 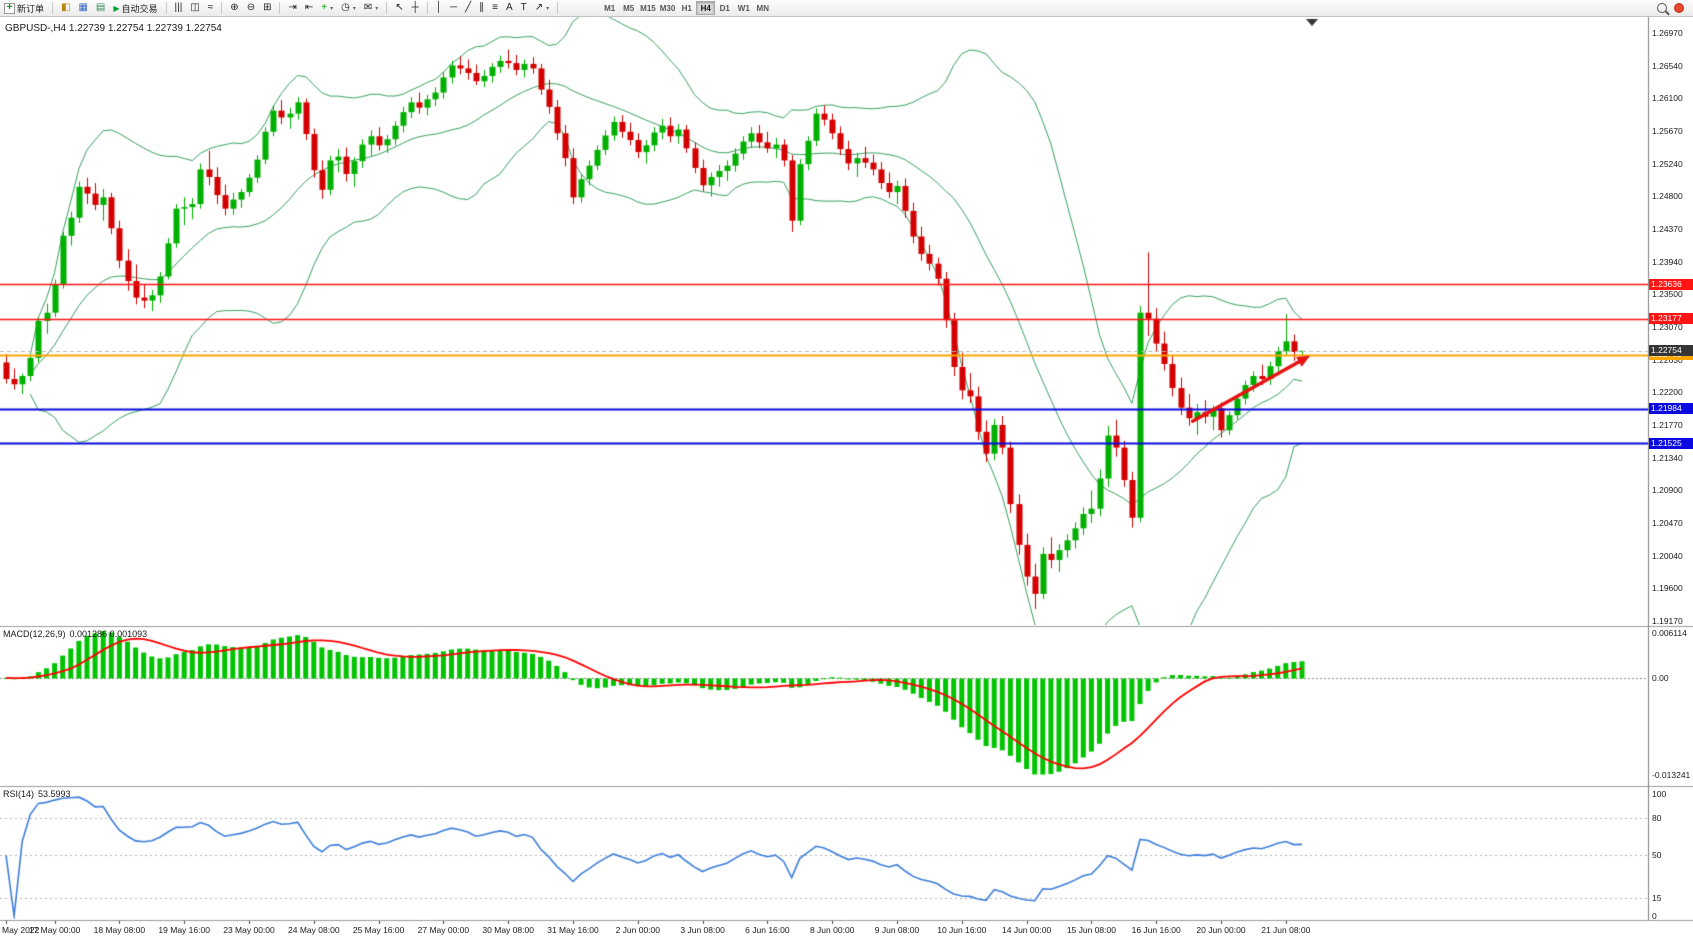 I want to click on market-watch-button: ◧, so click(x=65, y=8).